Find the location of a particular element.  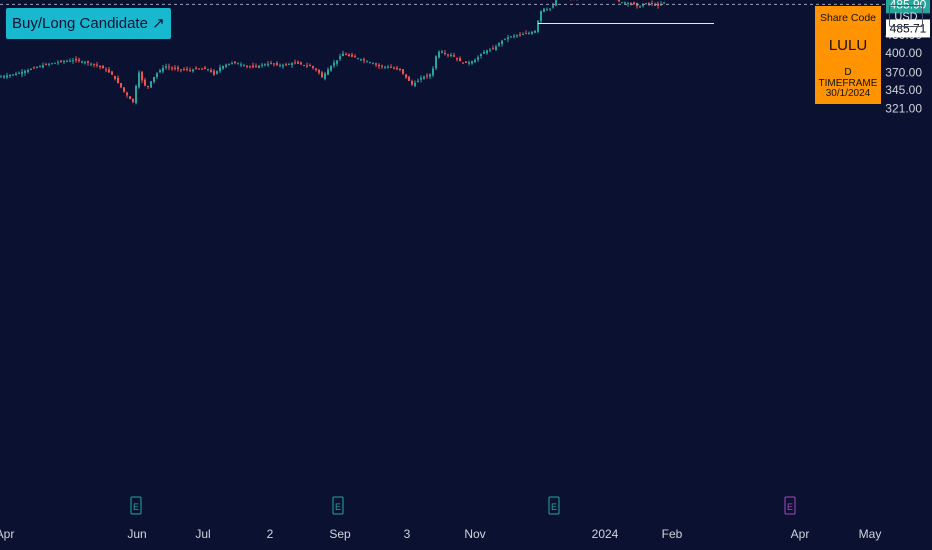

buy-long-candidate-badge: Buy/Long Candidate ↗ is located at coordinates (88, 23).